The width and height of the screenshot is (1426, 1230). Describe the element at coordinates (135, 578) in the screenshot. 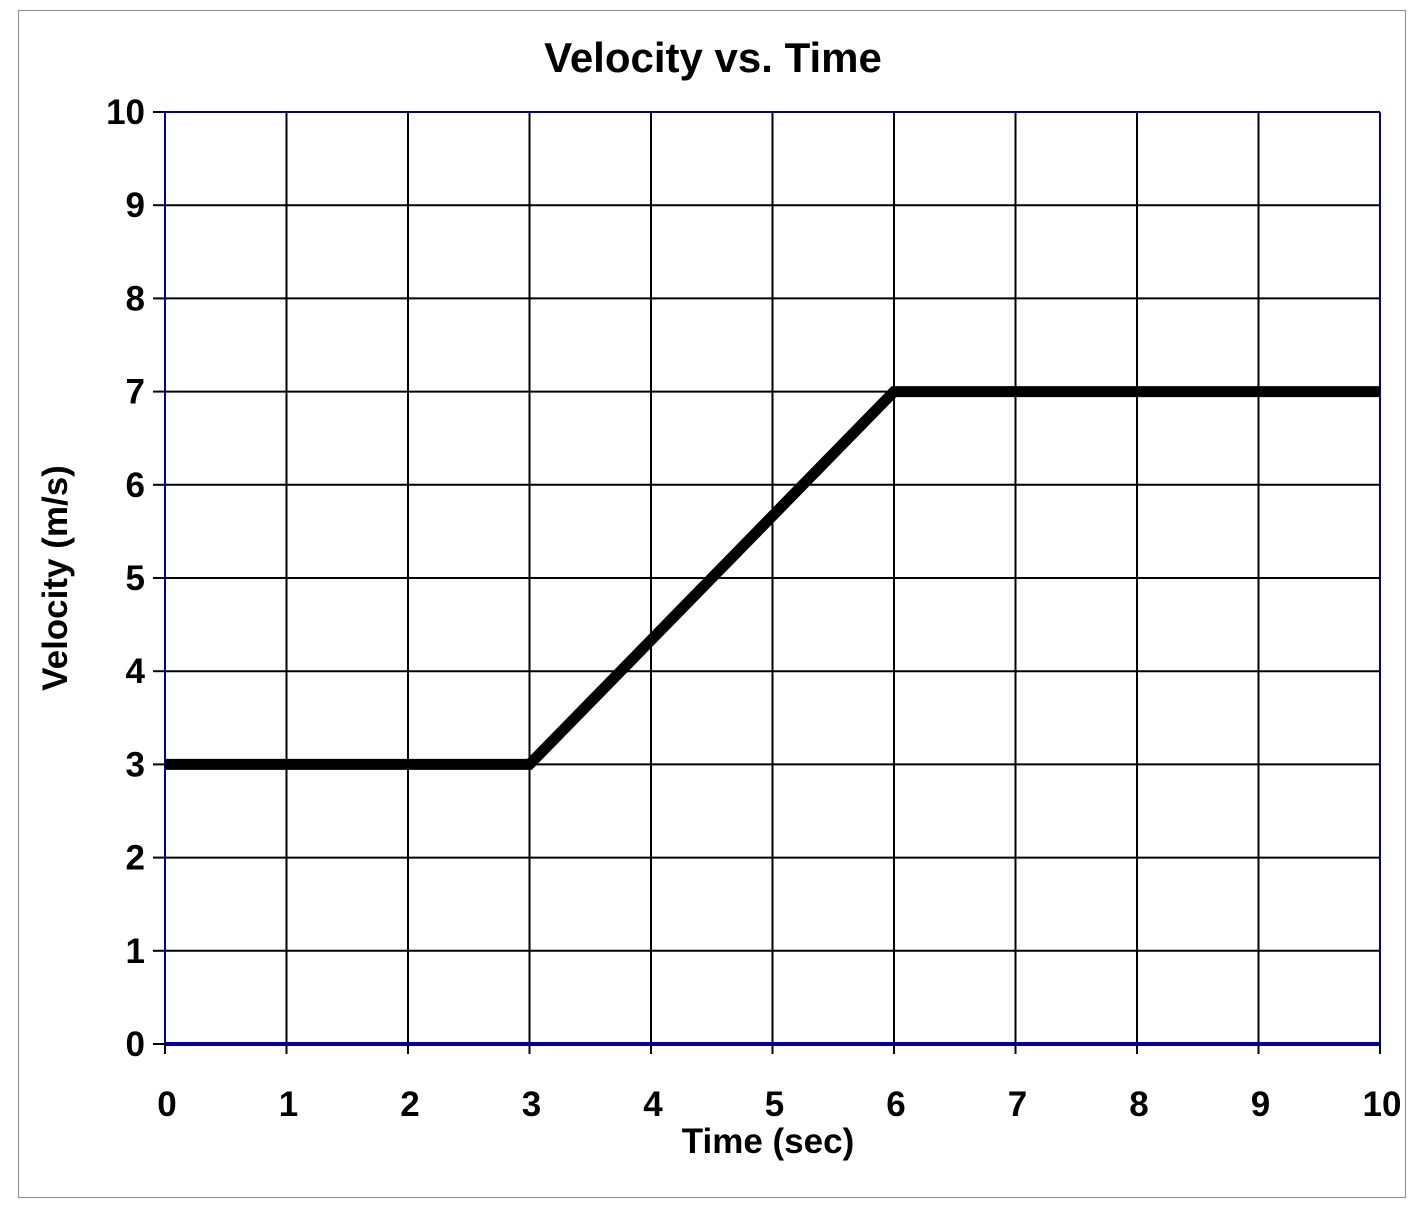

I see `y-tick-label-5: 5` at that location.